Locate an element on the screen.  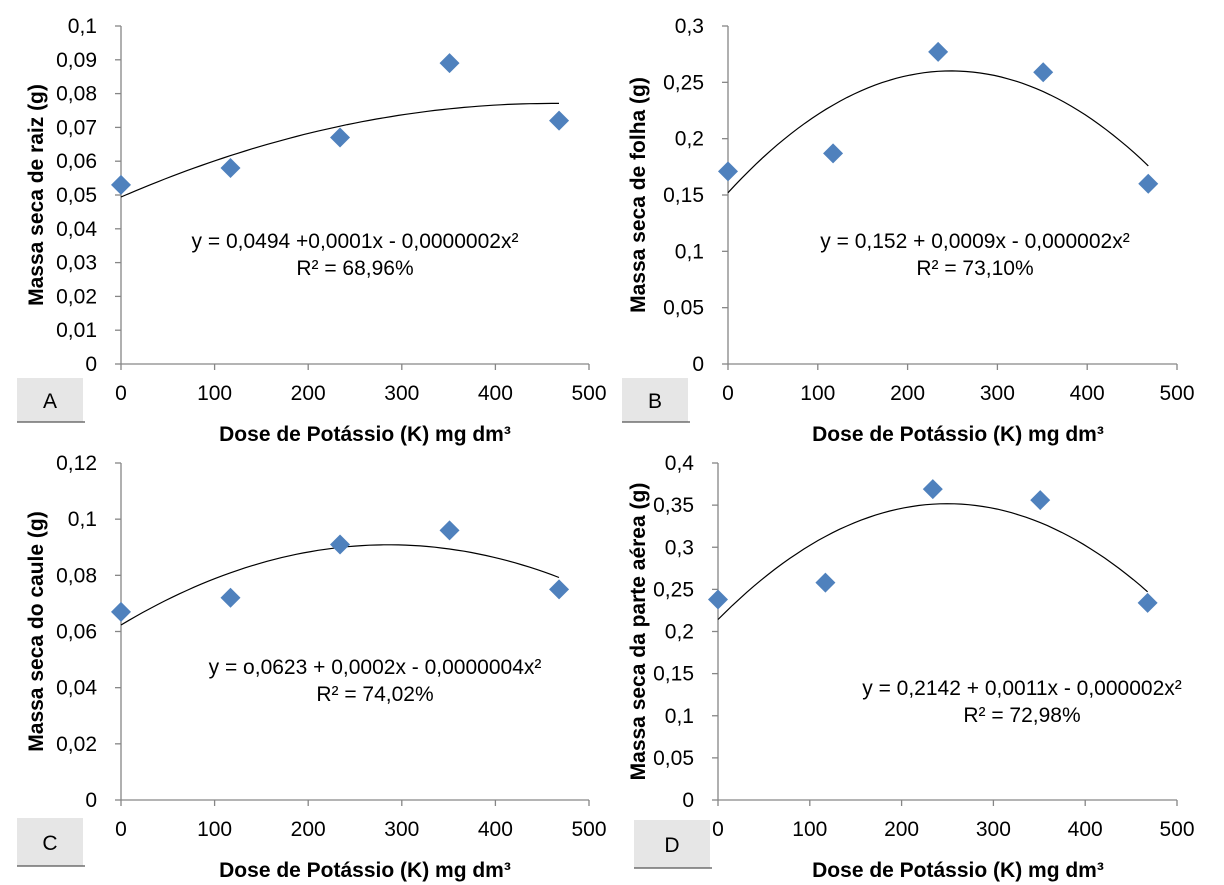
r-squared-label: R² = 73,10% is located at coordinates (974, 268).